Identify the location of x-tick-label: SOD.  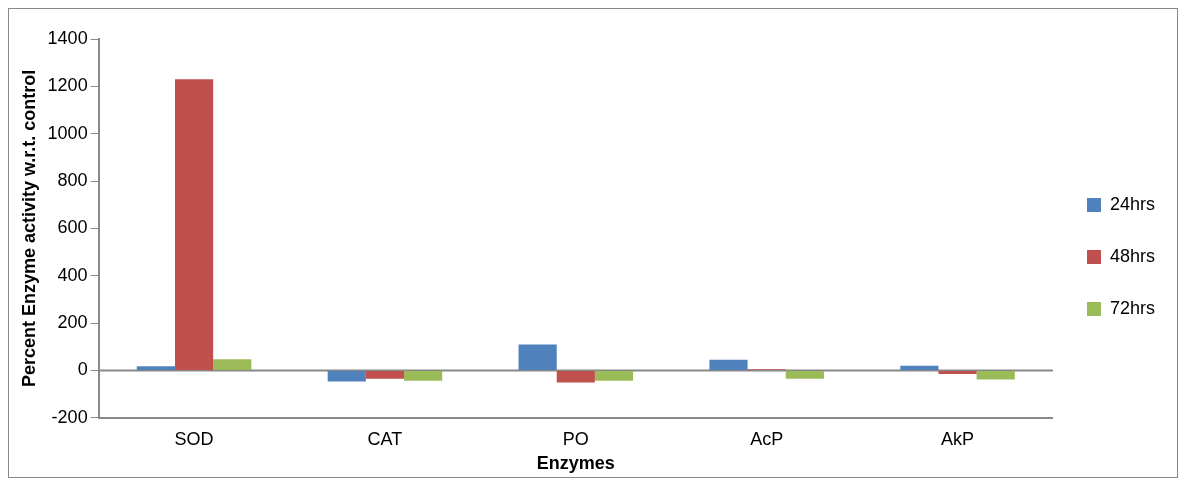
(194, 438).